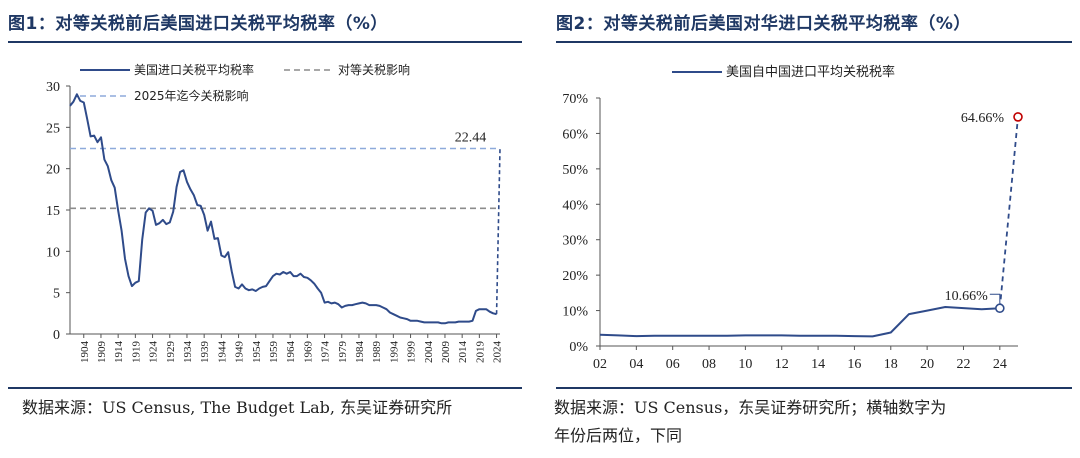  Describe the element at coordinates (763, 24) in the screenshot. I see `chart2-title: 图2：对等关税前后美国对华进口关税平均税率（%）` at that location.